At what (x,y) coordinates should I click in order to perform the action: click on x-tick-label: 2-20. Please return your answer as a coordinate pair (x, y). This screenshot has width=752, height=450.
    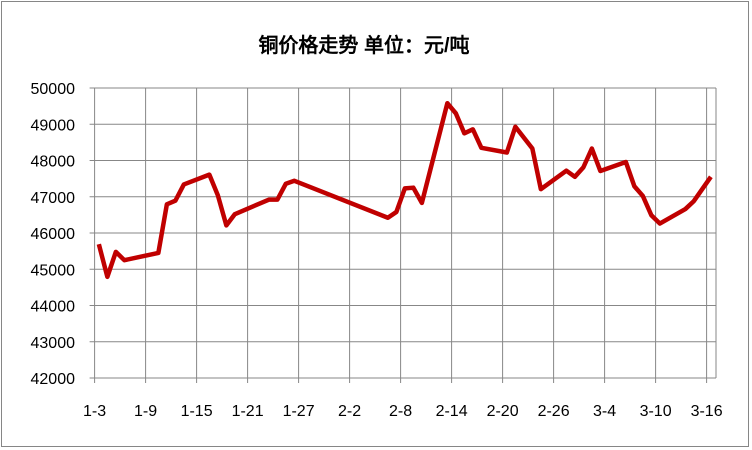
    Looking at the image, I should click on (503, 411).